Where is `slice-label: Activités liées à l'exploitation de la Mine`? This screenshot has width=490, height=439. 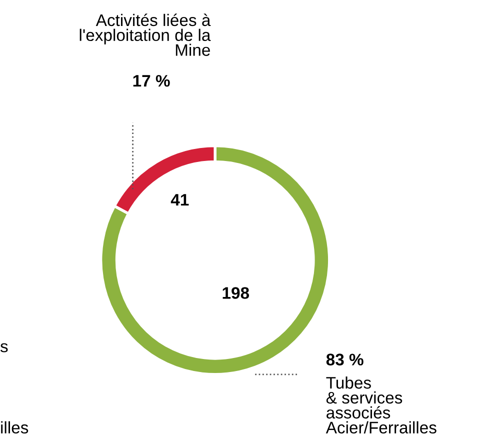
slice-label: Activités liées à l'exploitation de la Mine is located at coordinates (145, 35).